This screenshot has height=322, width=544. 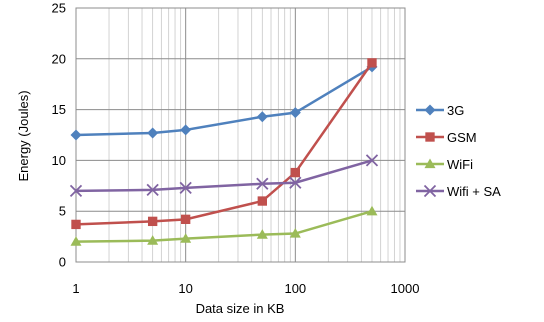 What do you see at coordinates (462, 137) in the screenshot?
I see `legend-label: GSM` at bounding box center [462, 137].